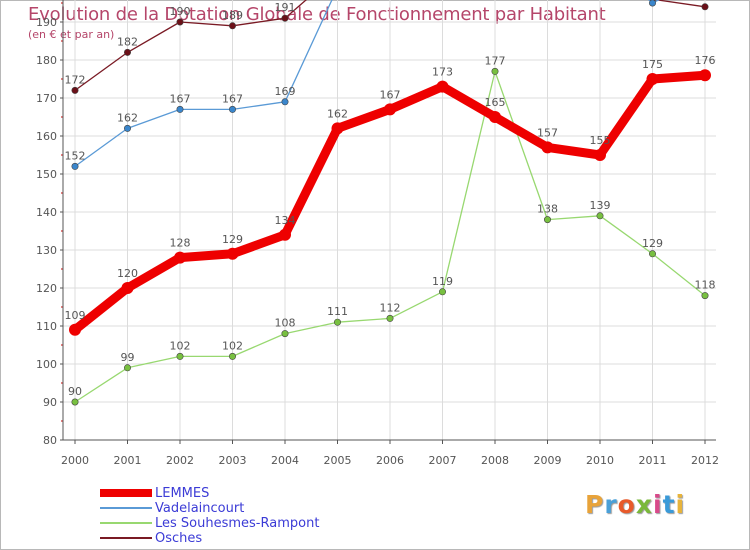 The height and width of the screenshot is (550, 750). I want to click on data-label-lemmes: 175, so click(652, 64).